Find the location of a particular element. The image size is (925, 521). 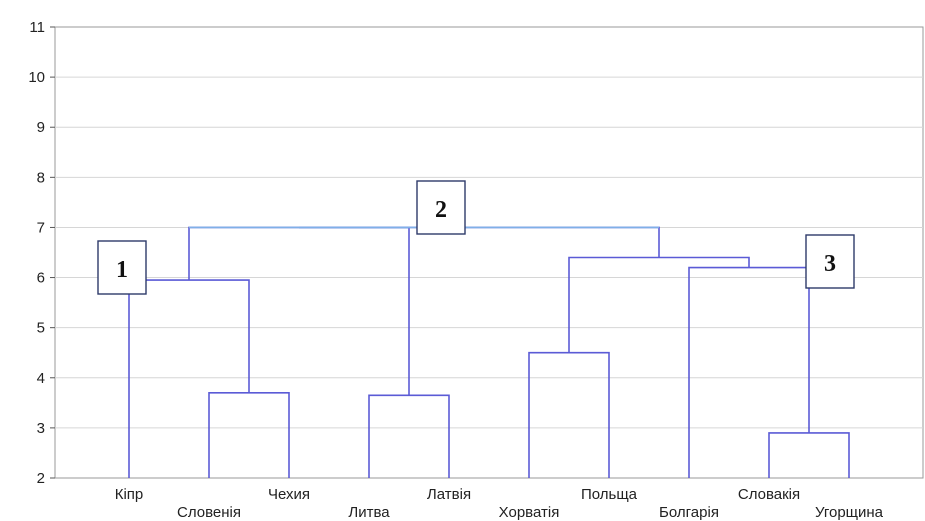

leaf-label: Литва is located at coordinates (369, 512).